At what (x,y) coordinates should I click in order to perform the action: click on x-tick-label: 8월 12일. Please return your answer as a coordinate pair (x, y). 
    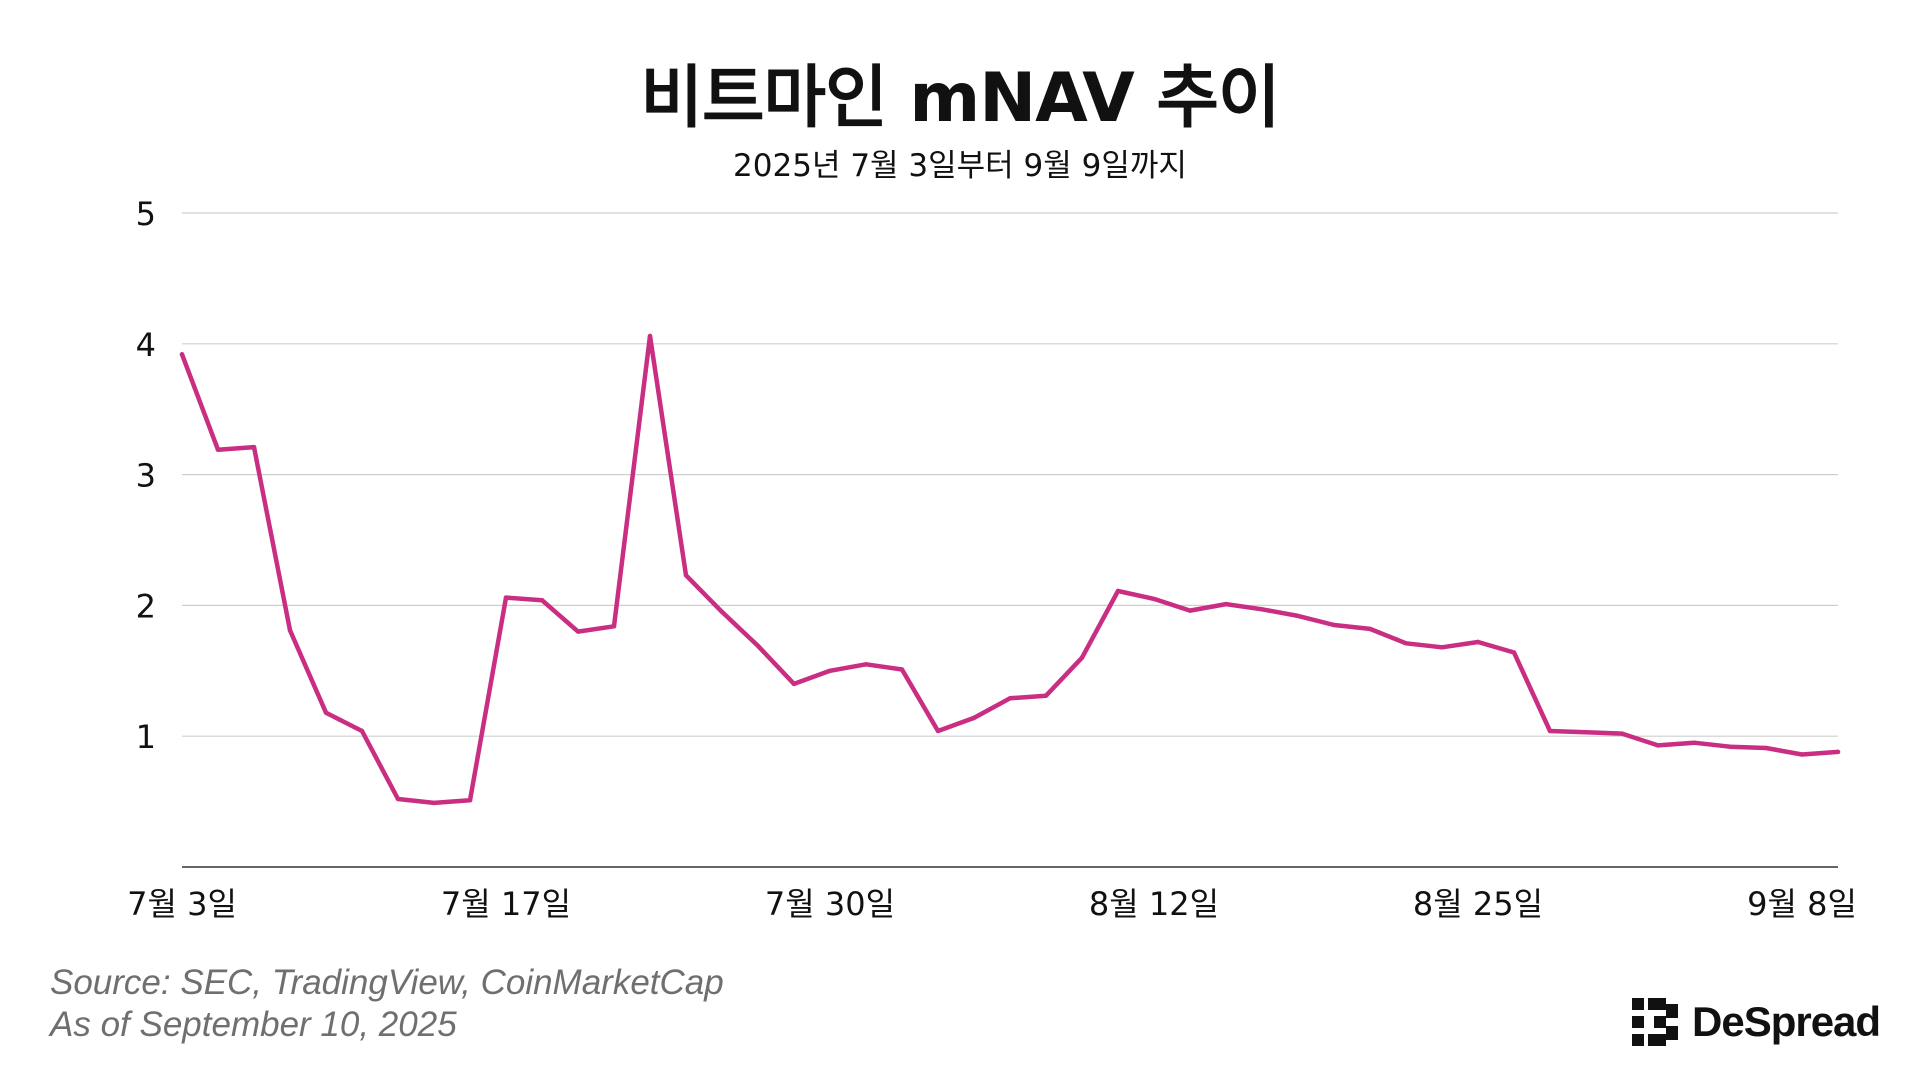
    Looking at the image, I should click on (1154, 904).